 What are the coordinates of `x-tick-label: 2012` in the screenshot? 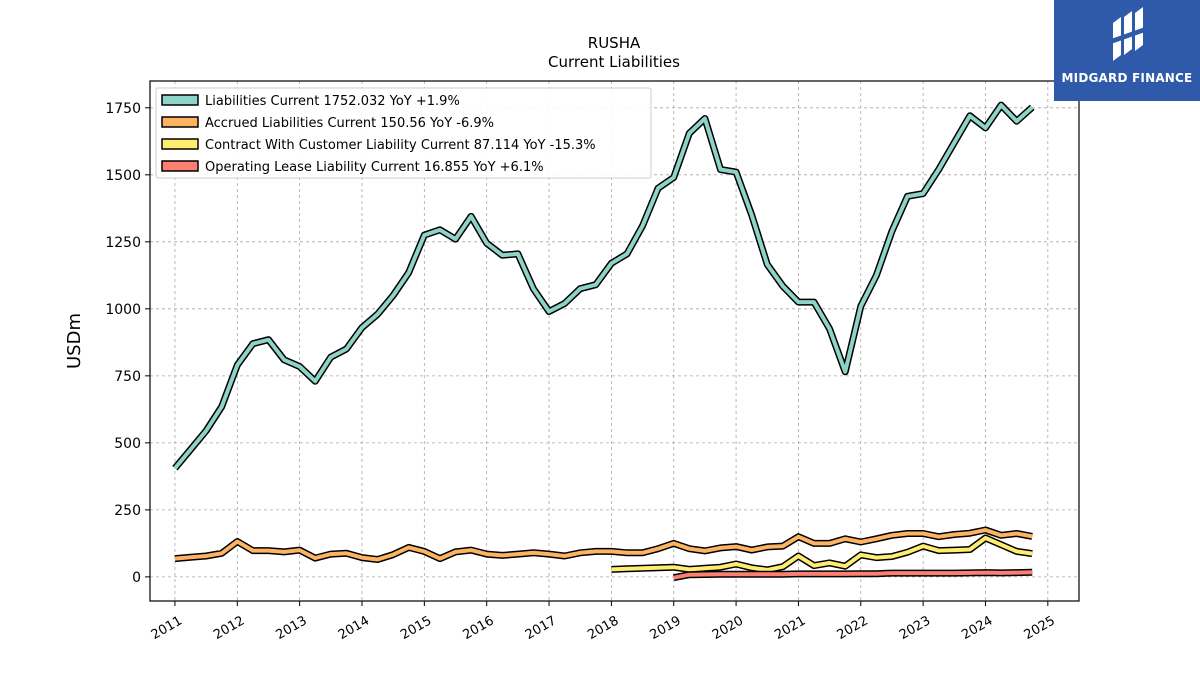 It's located at (229, 628).